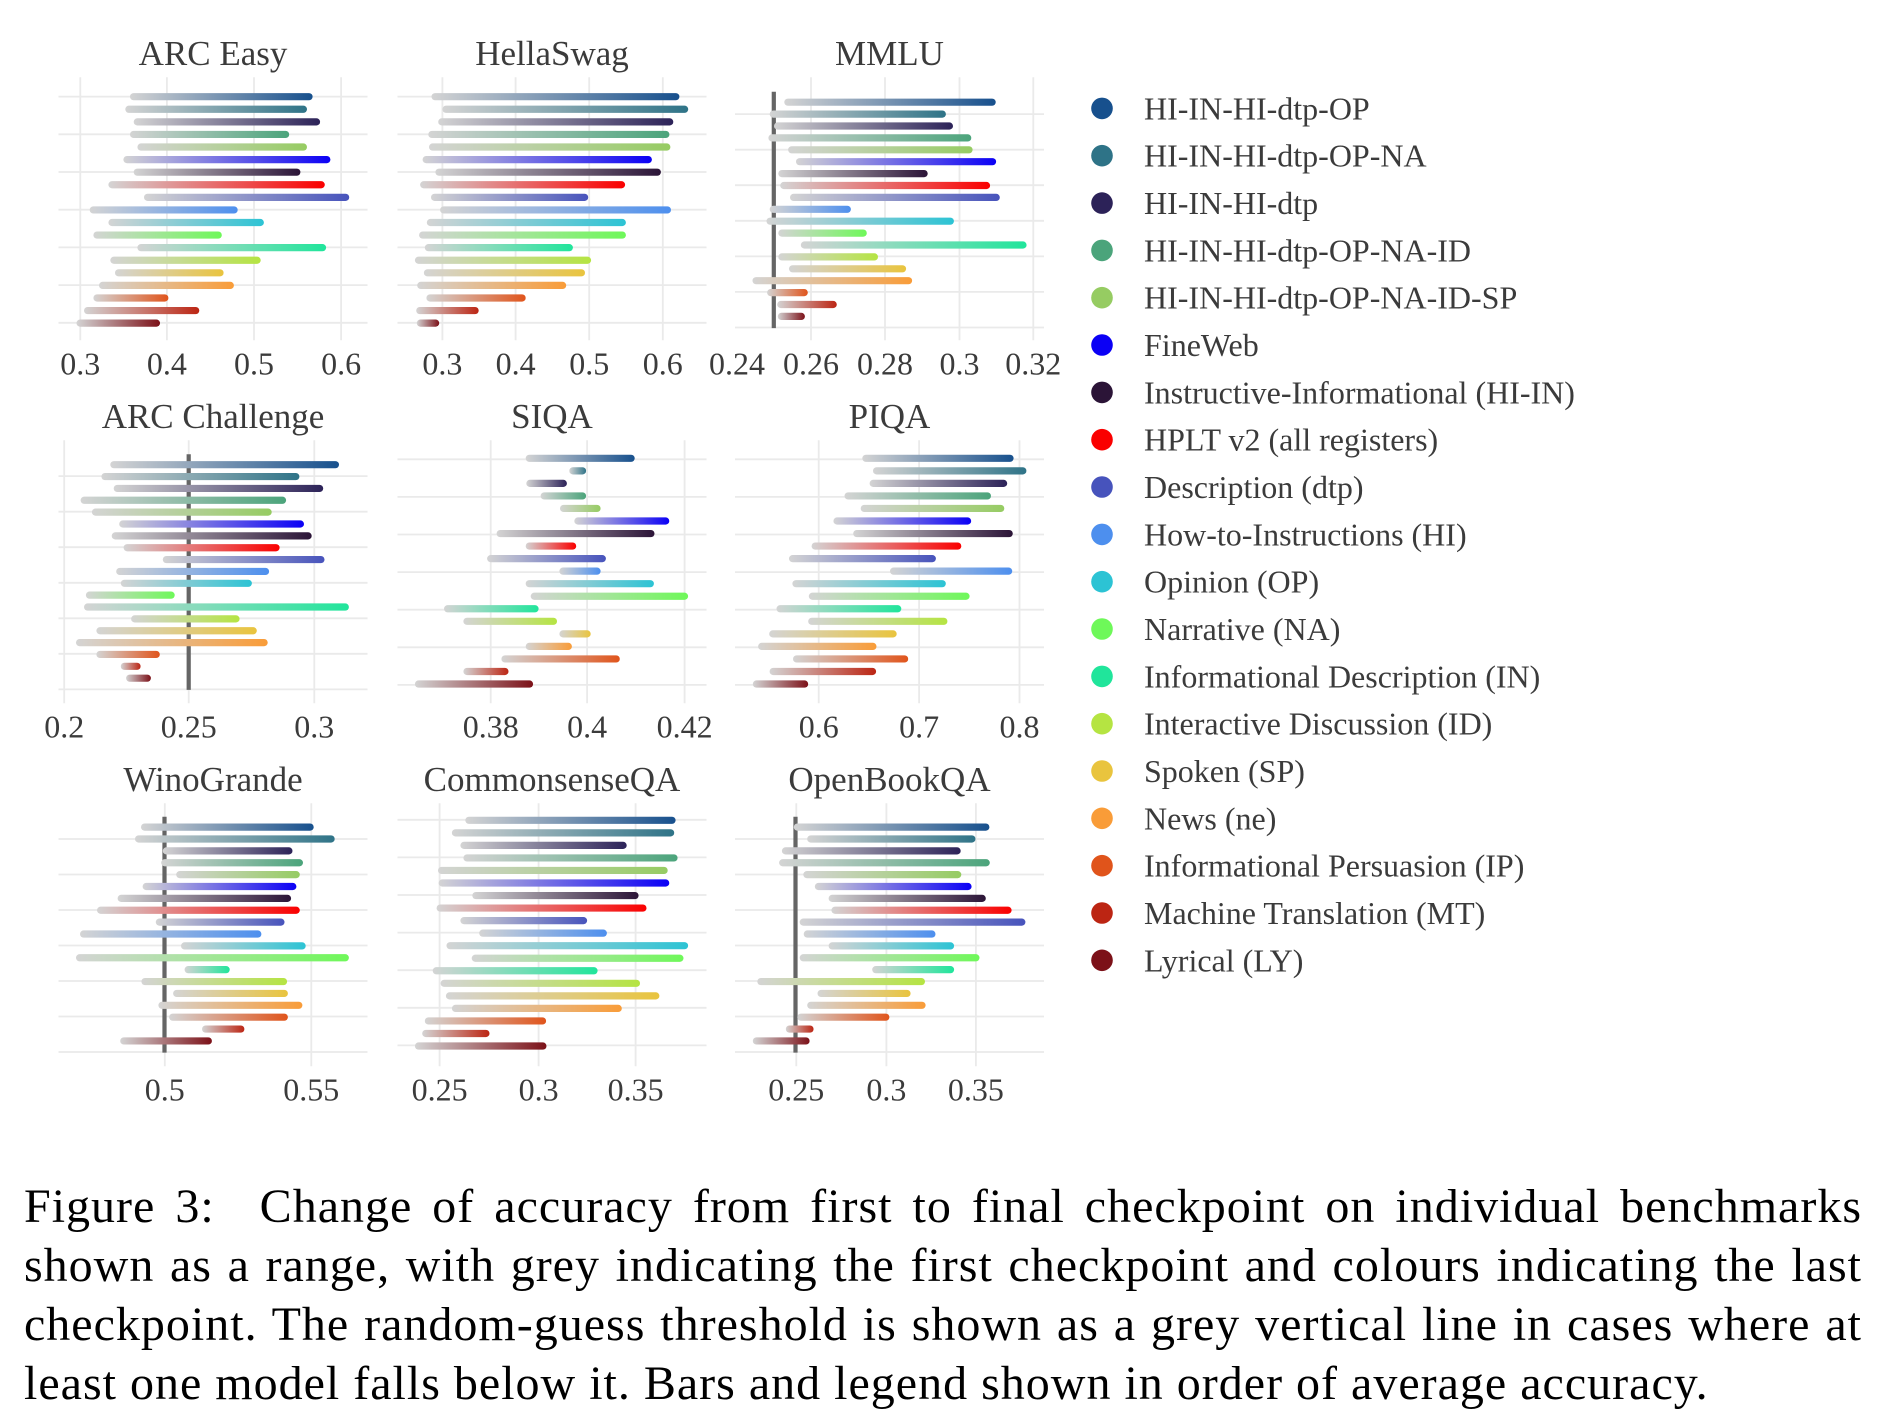 Image resolution: width=1884 pixels, height=1414 pixels. Describe the element at coordinates (1285, 156) in the screenshot. I see `svg-text: HI-IN-HI-dtp-OP-NA` at that location.